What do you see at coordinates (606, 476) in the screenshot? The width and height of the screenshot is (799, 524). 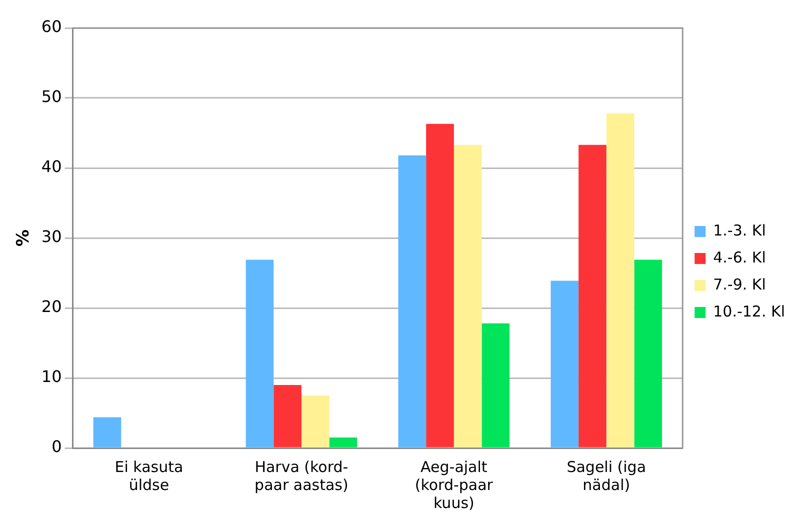 I see `x-tick-label: Sageli (iga nädal)` at bounding box center [606, 476].